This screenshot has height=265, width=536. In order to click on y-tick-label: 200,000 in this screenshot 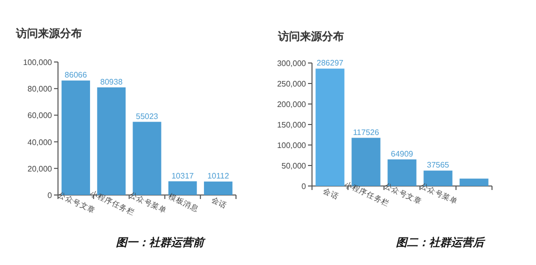, I will do `click(292, 104)`.